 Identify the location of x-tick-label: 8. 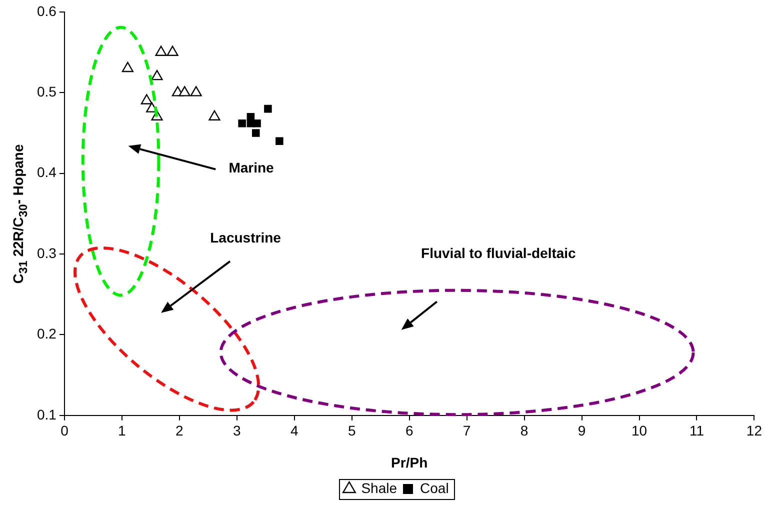
(524, 430).